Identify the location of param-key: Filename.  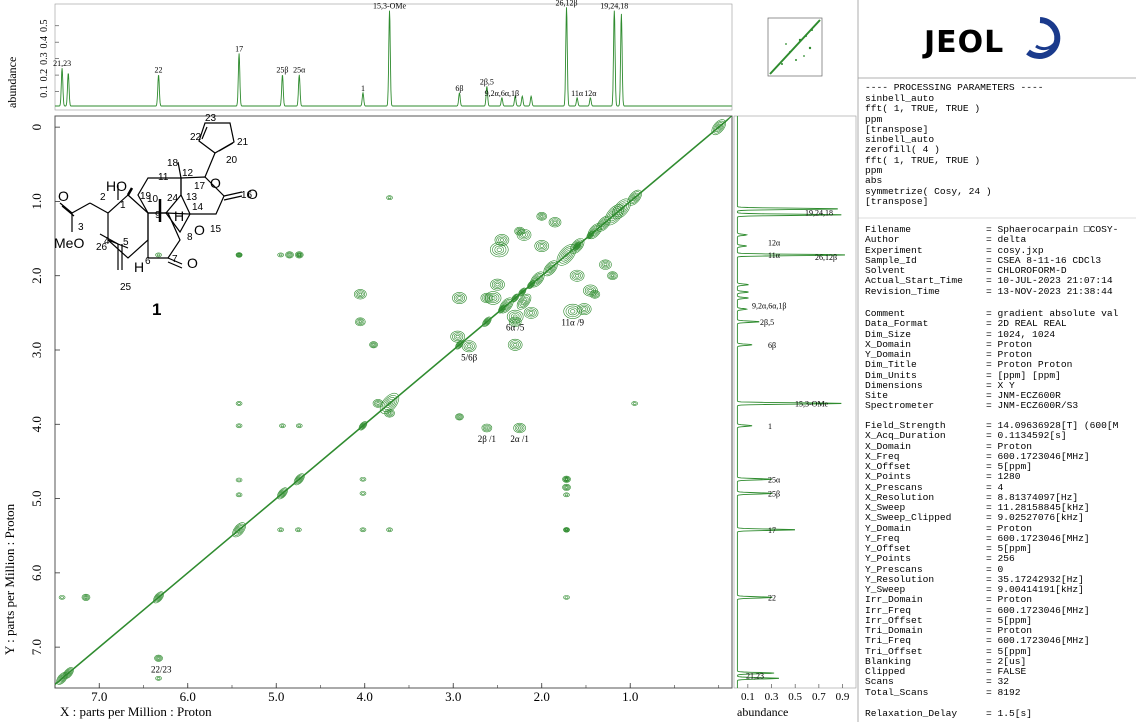
(888, 229).